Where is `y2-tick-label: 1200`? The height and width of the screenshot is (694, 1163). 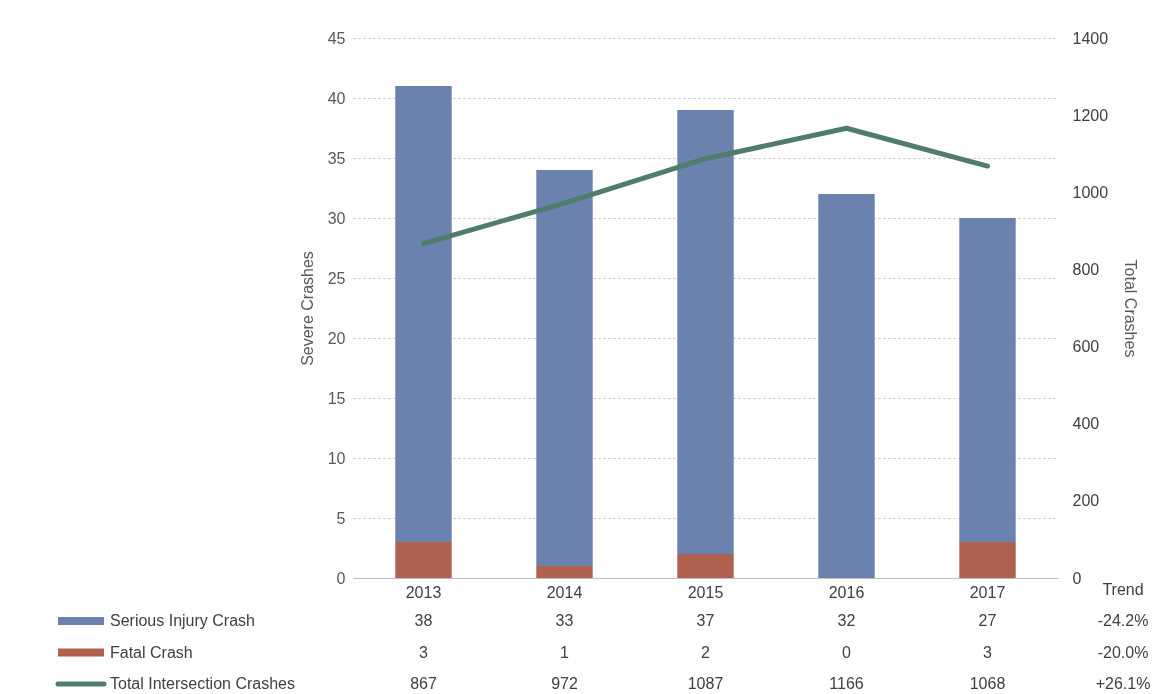 y2-tick-label: 1200 is located at coordinates (1090, 115).